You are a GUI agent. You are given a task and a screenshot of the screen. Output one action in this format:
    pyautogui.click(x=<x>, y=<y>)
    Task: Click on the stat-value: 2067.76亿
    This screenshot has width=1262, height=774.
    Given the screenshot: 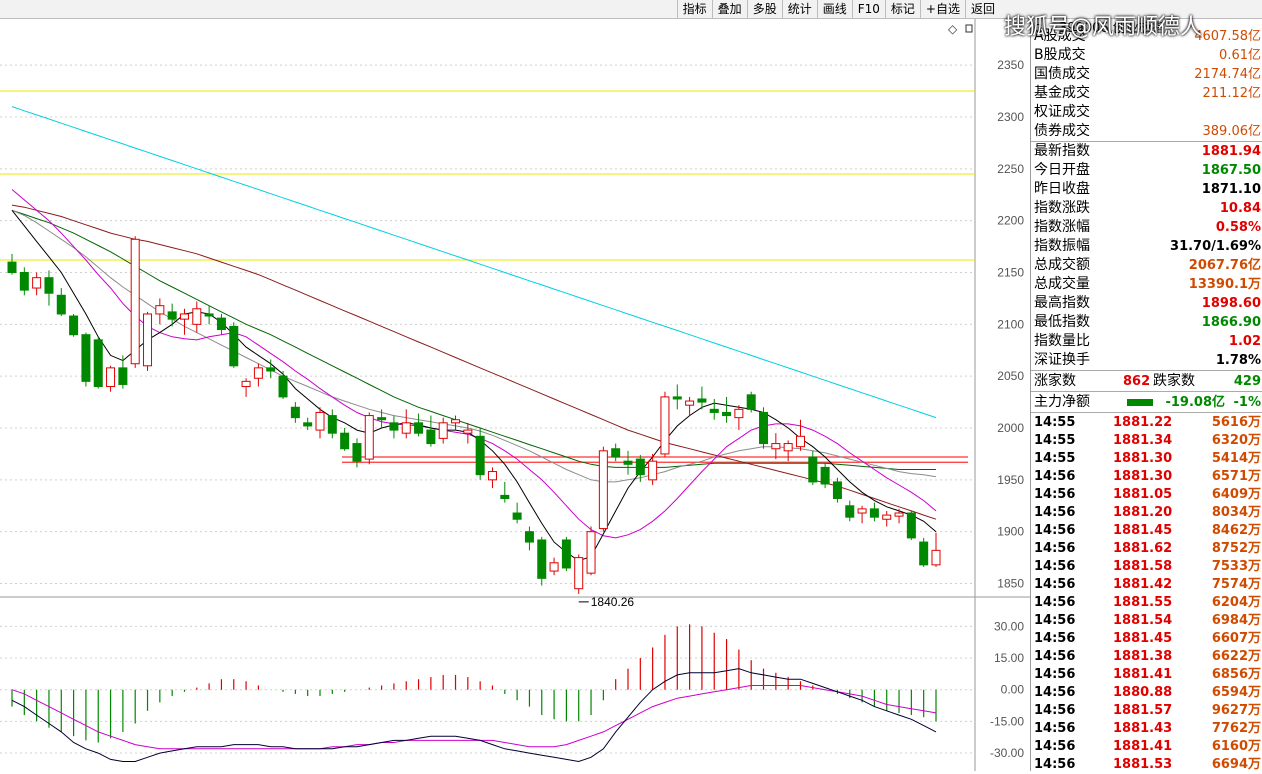 What is the action you would take?
    pyautogui.click(x=1224, y=265)
    